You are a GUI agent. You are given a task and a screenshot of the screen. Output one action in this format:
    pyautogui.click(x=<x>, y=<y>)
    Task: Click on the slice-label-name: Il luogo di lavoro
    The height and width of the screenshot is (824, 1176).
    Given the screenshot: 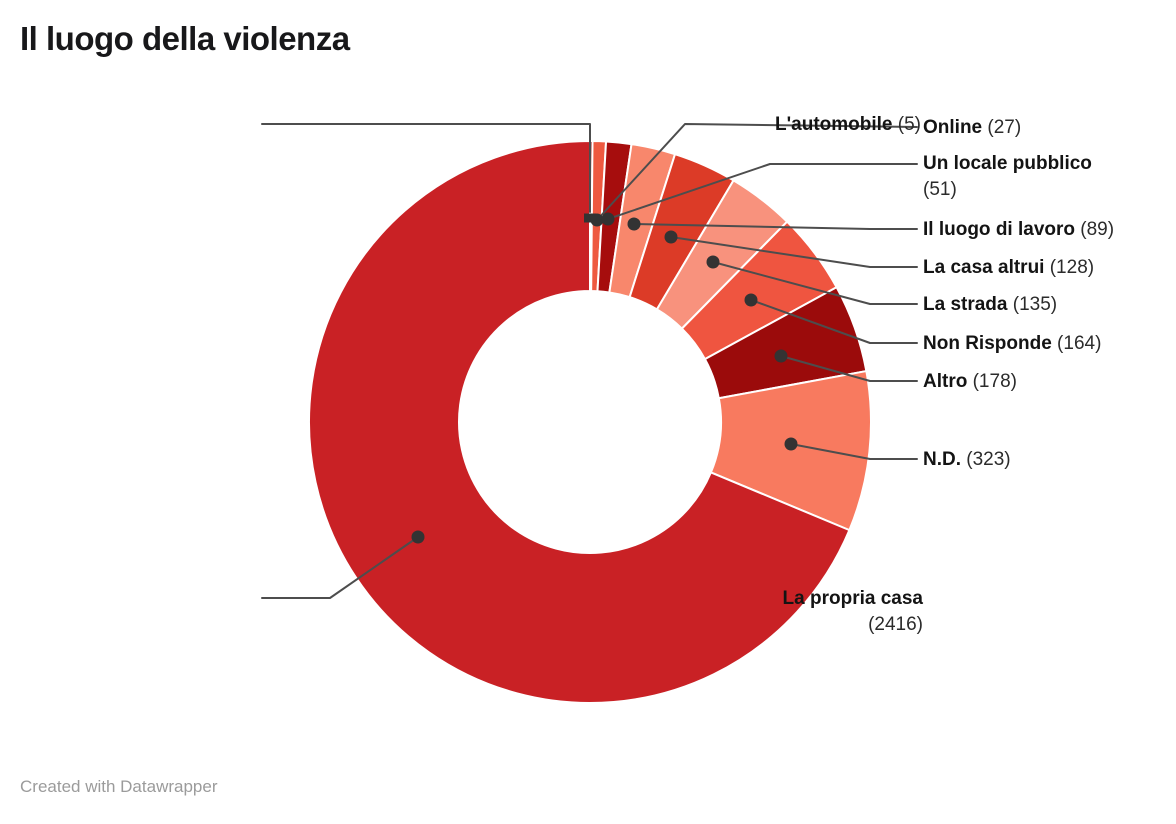 What is the action you would take?
    pyautogui.click(x=999, y=229)
    